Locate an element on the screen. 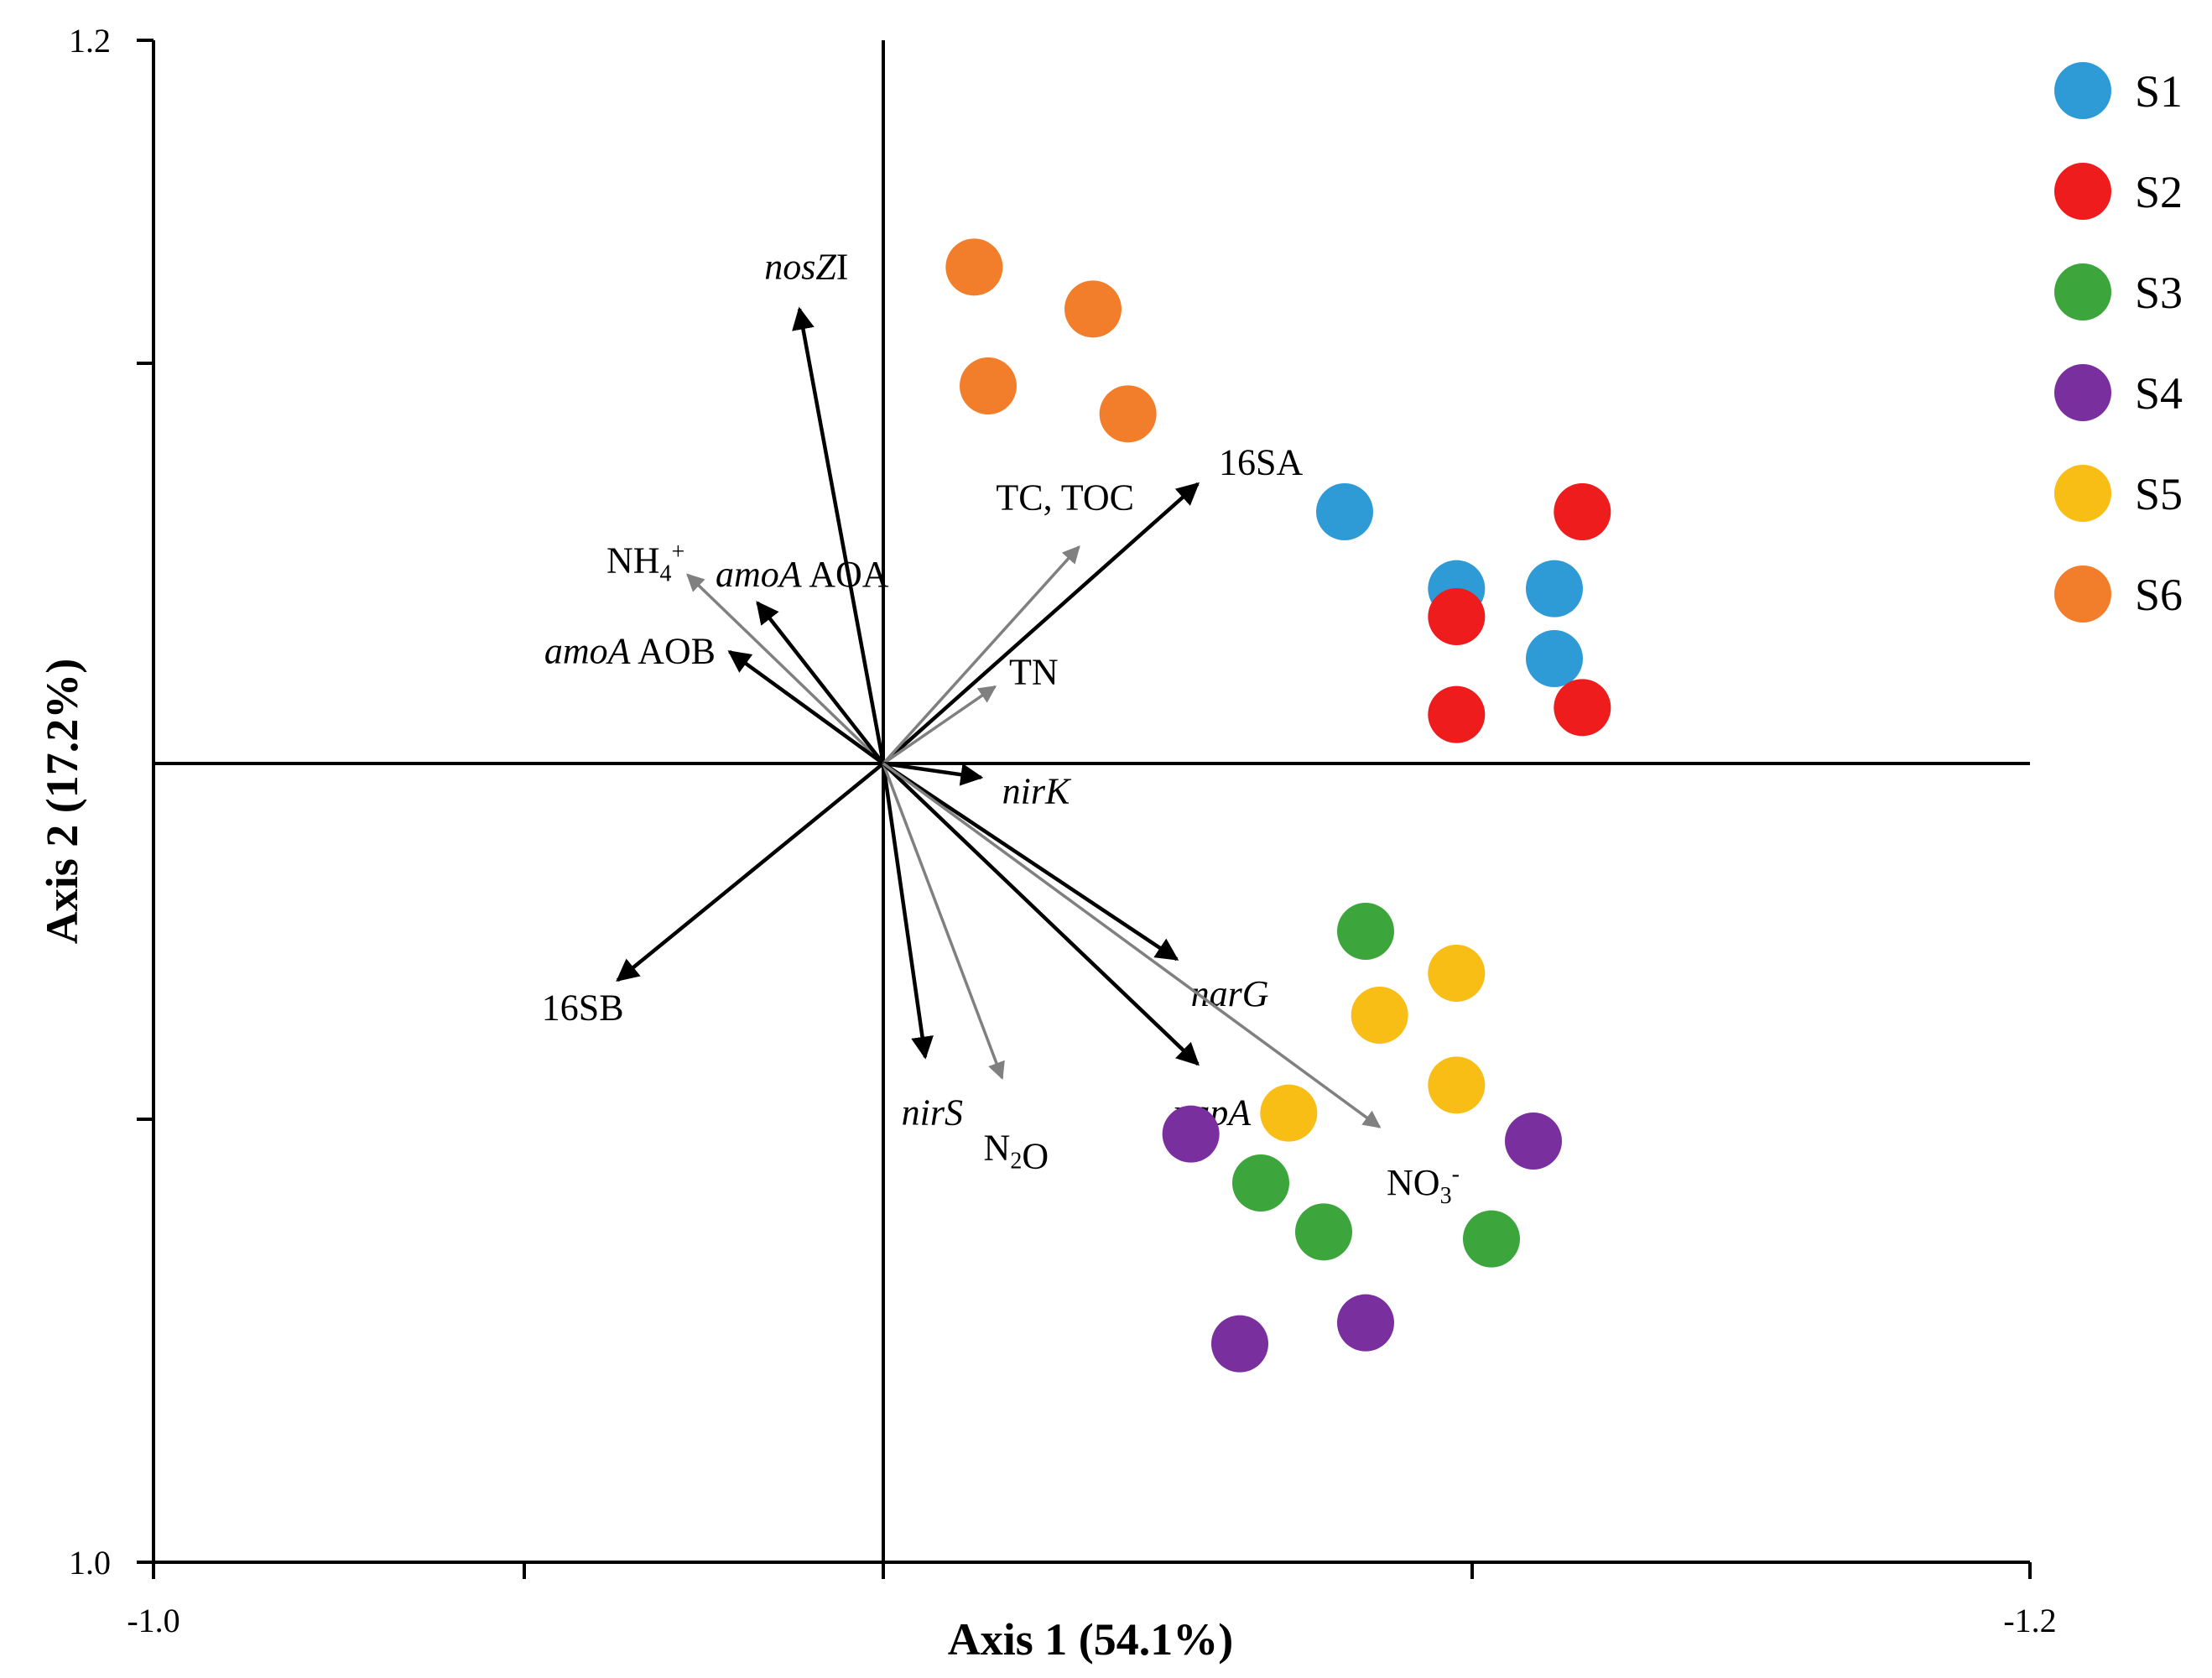 The height and width of the screenshot is (1678, 2212). vector-label: nirK is located at coordinates (1037, 790).